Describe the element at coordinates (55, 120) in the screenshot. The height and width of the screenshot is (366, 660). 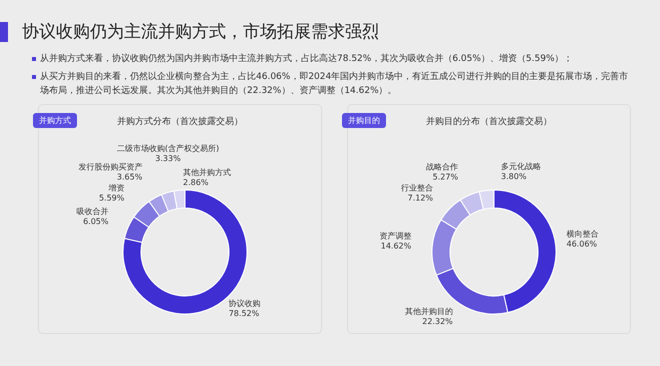
I see `text: 并购方式` at that location.